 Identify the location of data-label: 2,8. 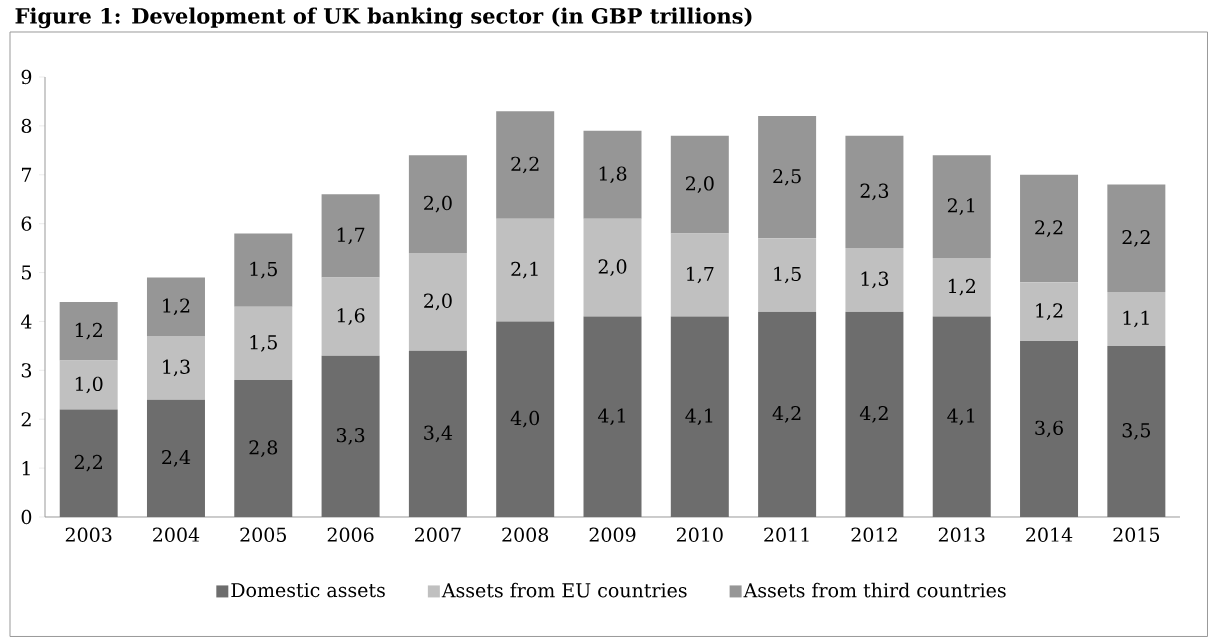
(263, 448).